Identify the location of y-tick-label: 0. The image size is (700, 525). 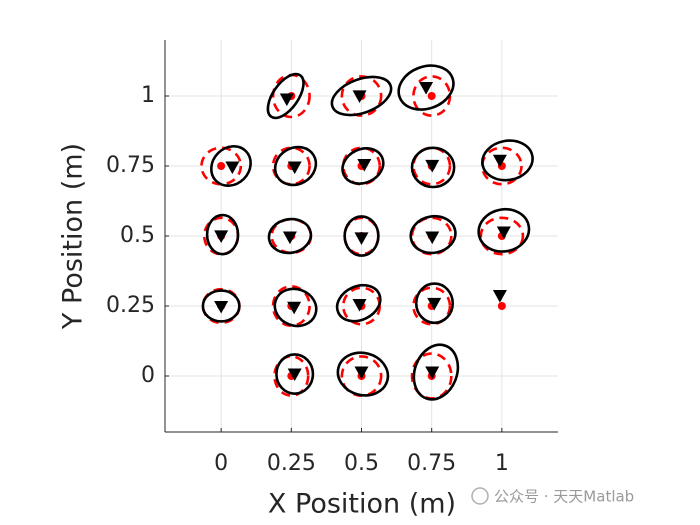
(148, 375).